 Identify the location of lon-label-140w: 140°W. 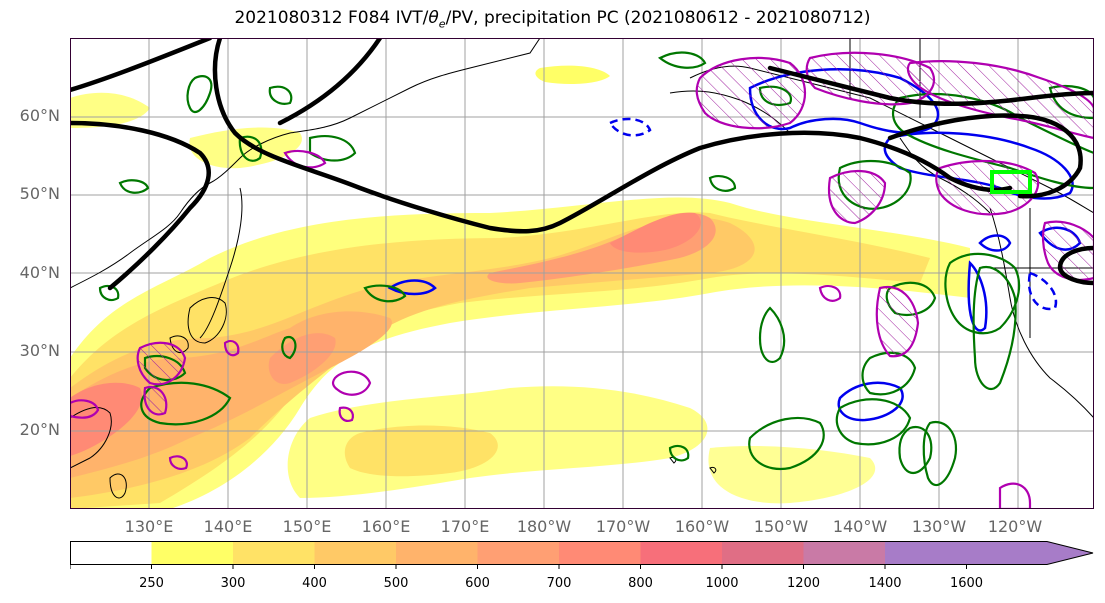
(860, 526).